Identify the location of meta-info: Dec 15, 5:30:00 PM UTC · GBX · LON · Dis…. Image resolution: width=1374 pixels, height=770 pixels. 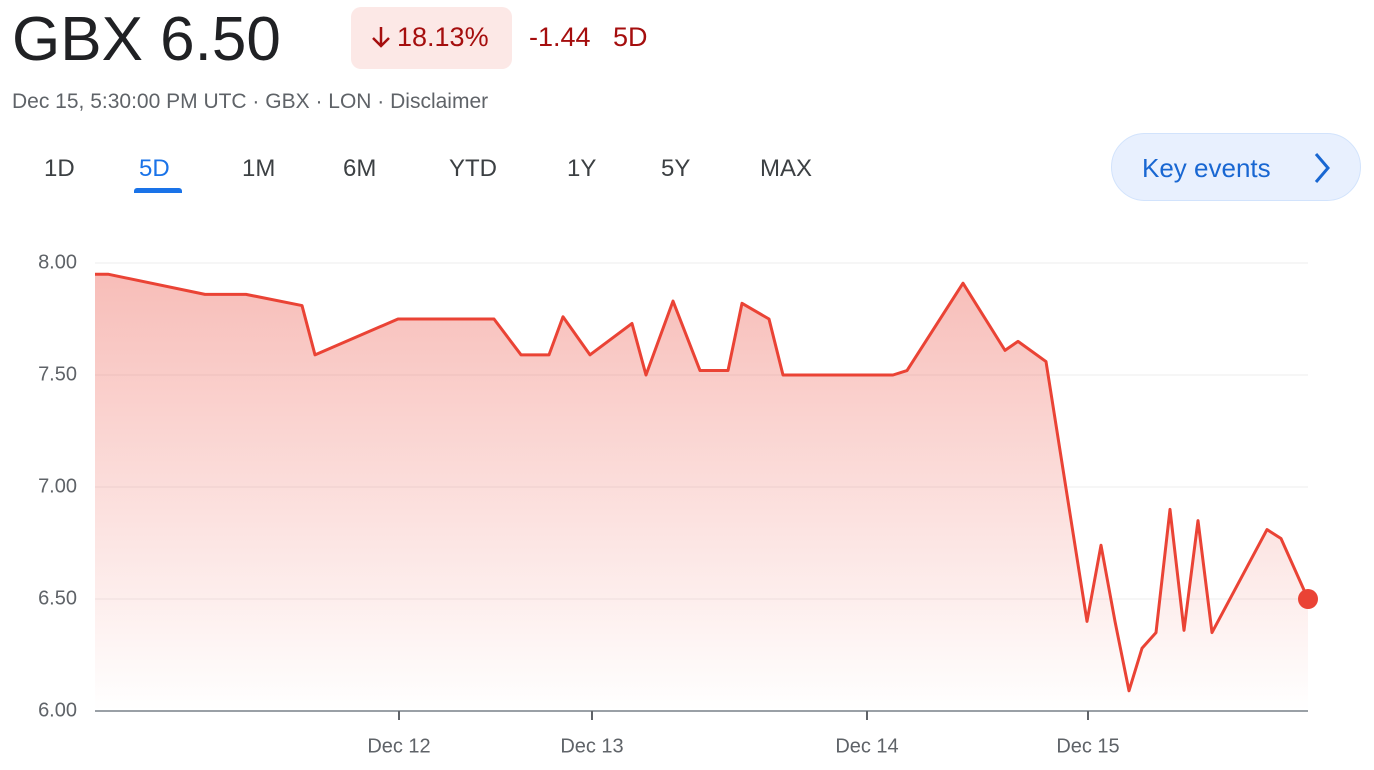
(250, 101).